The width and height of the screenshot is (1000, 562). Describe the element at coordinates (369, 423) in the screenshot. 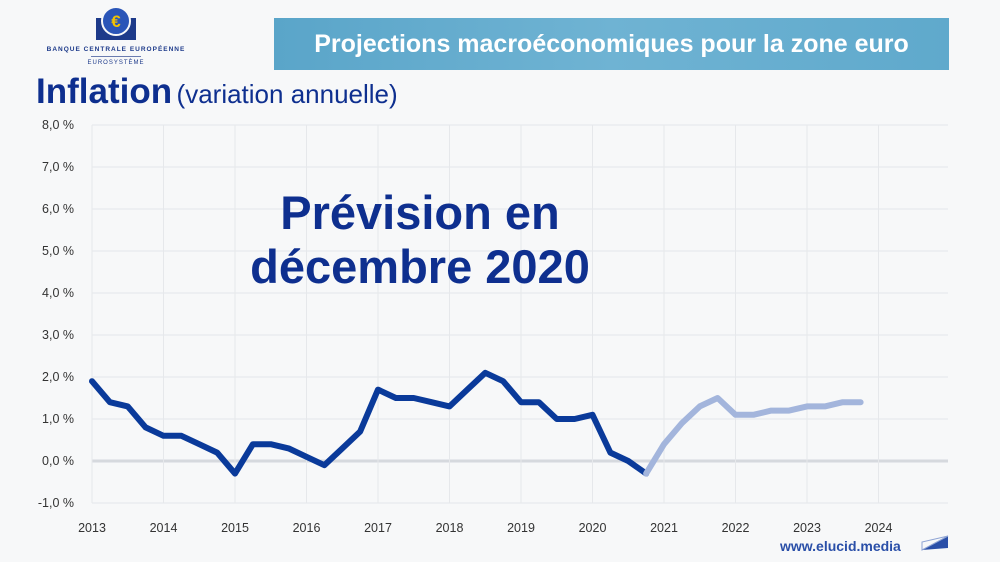

I see `series-line-historique` at that location.